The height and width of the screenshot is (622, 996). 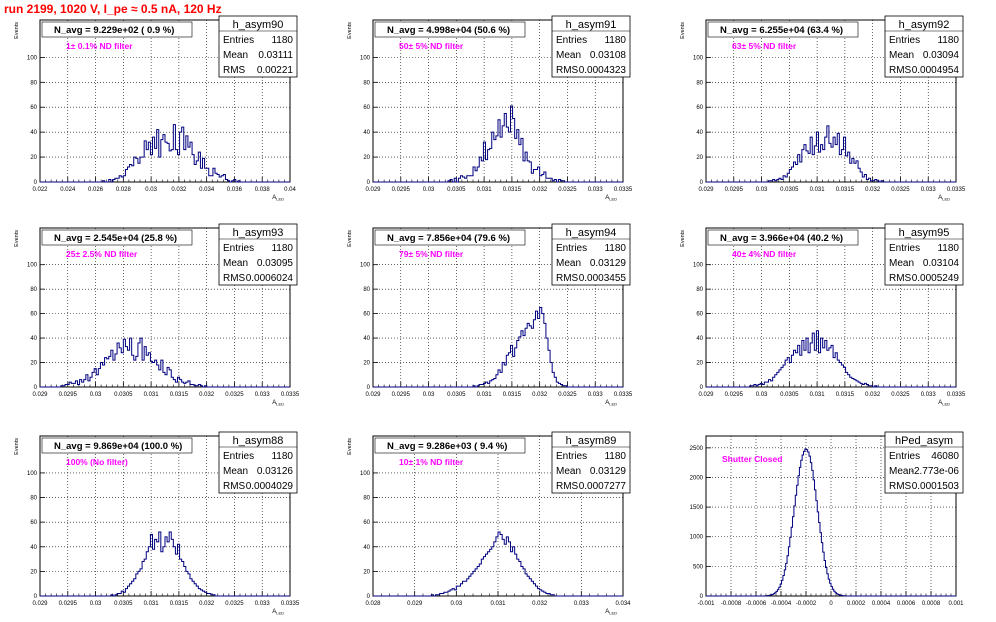 I want to click on filter-note: 25± 2.5% ND filter, so click(x=102, y=254).